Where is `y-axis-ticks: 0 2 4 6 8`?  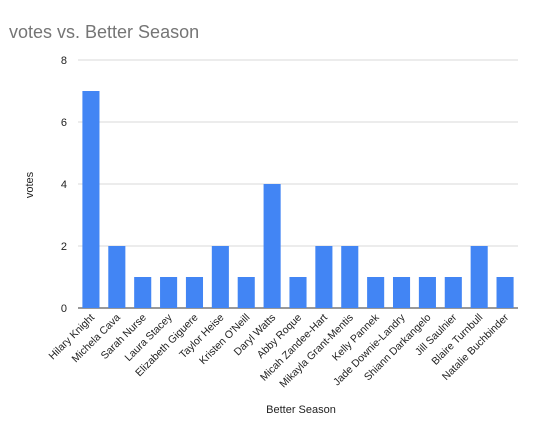 y-axis-ticks: 0 2 4 6 8 is located at coordinates (64, 185).